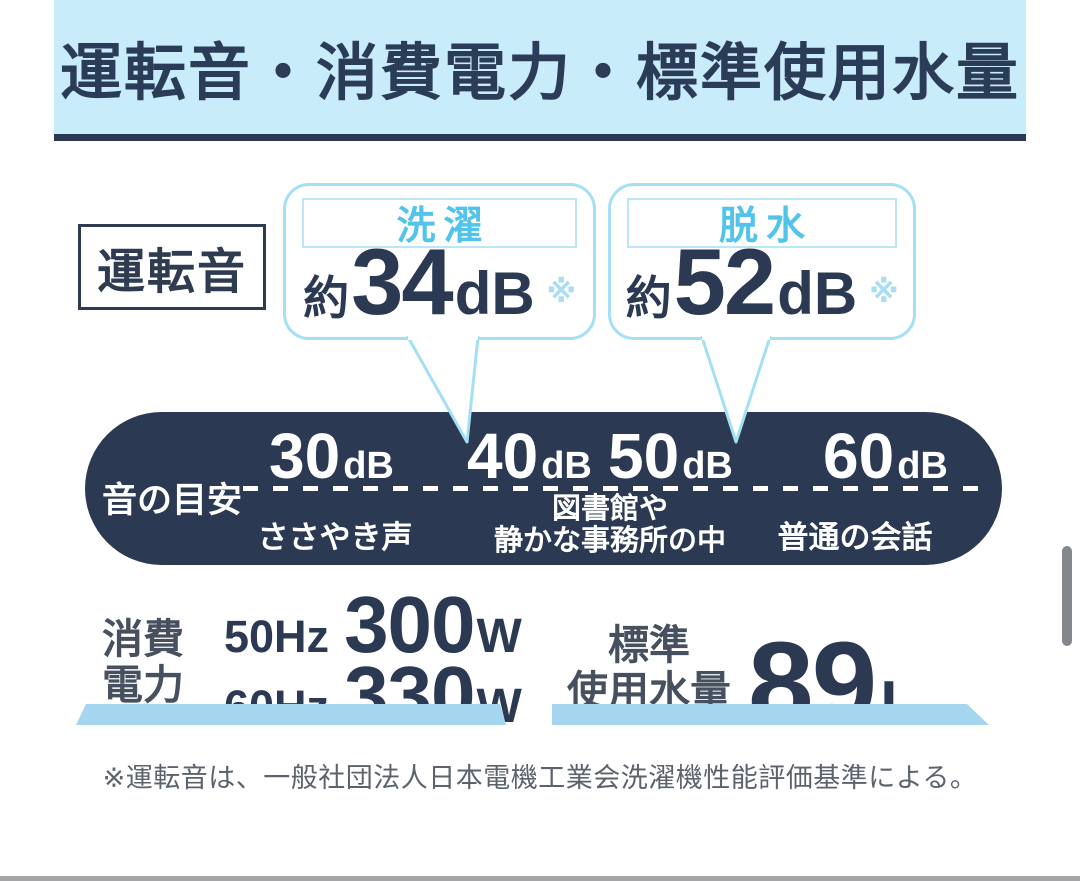 The image size is (1080, 881). What do you see at coordinates (770, 714) in the screenshot?
I see `water-underline-bar` at bounding box center [770, 714].